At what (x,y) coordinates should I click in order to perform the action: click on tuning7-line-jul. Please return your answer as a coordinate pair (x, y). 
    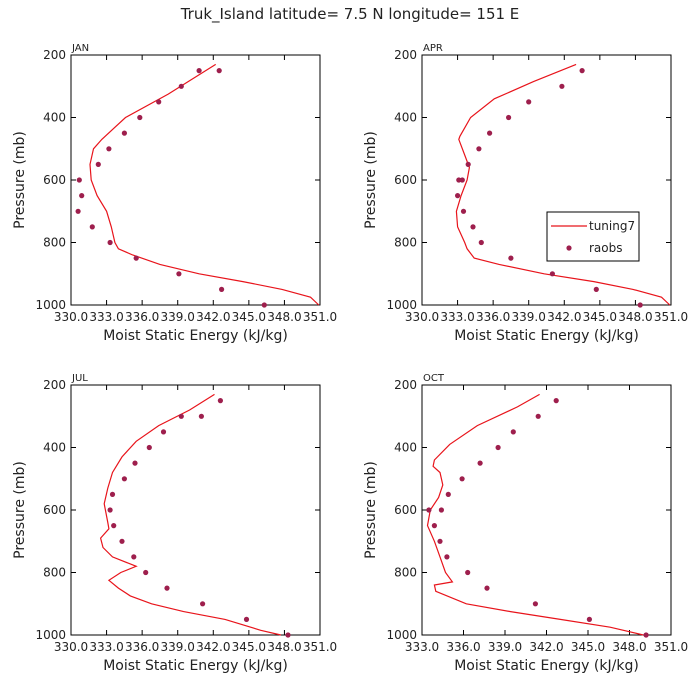
    Looking at the image, I should click on (190, 514).